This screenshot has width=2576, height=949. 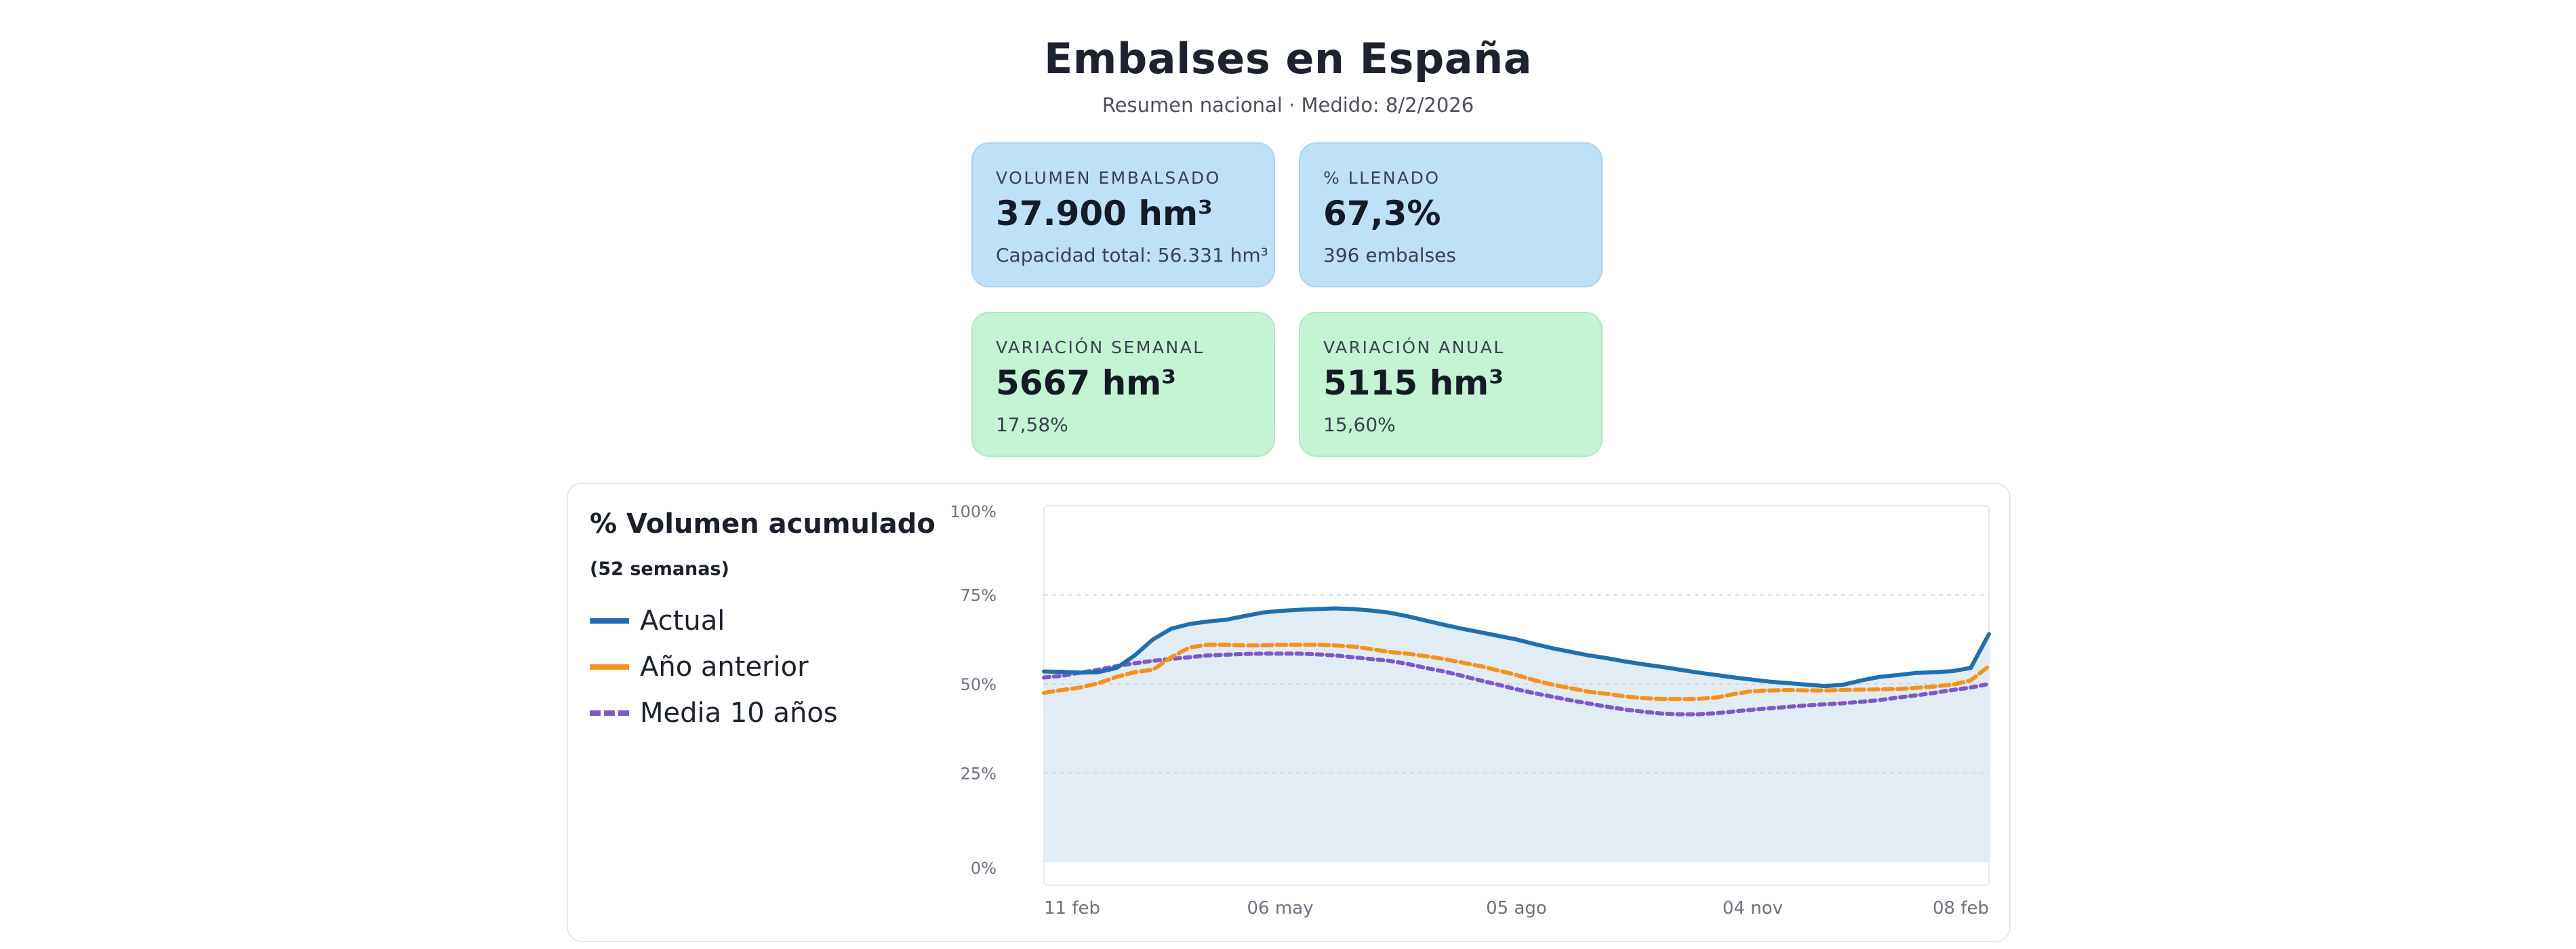 I want to click on stat-card-variacion-semanal: VARIACIÓN SEMANAL 5667 hm³ 17,58%, so click(x=1123, y=384).